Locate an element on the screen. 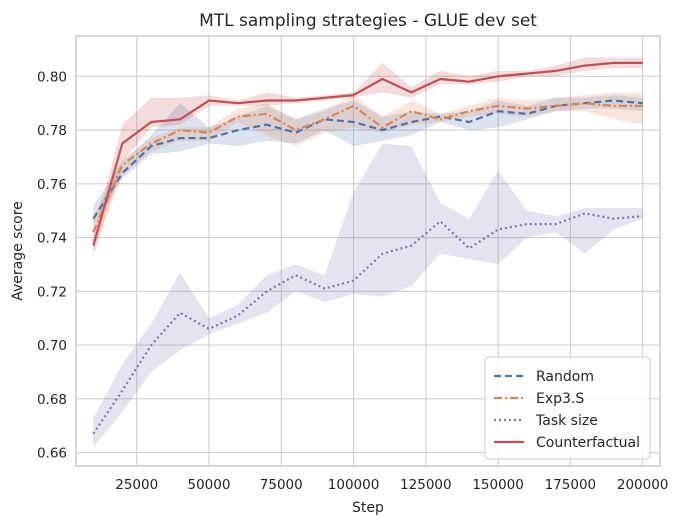  x-tick-label: 175000 is located at coordinates (571, 485).